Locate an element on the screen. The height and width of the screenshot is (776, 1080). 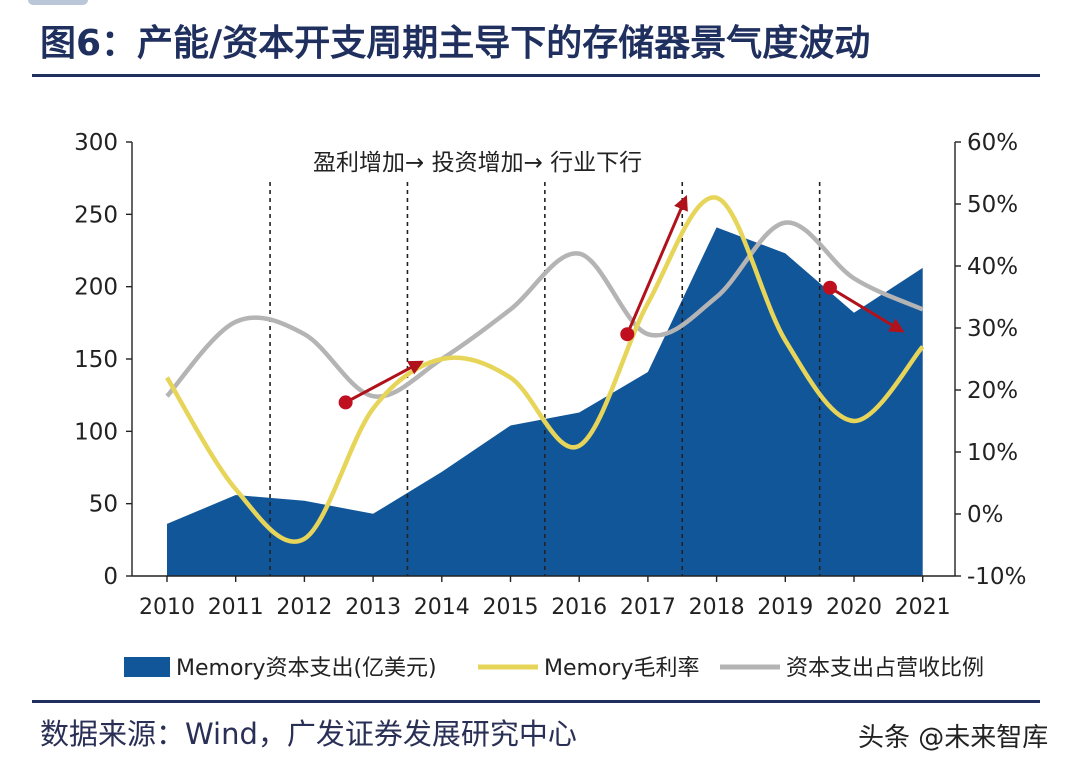
footer-divider is located at coordinates (536, 701).